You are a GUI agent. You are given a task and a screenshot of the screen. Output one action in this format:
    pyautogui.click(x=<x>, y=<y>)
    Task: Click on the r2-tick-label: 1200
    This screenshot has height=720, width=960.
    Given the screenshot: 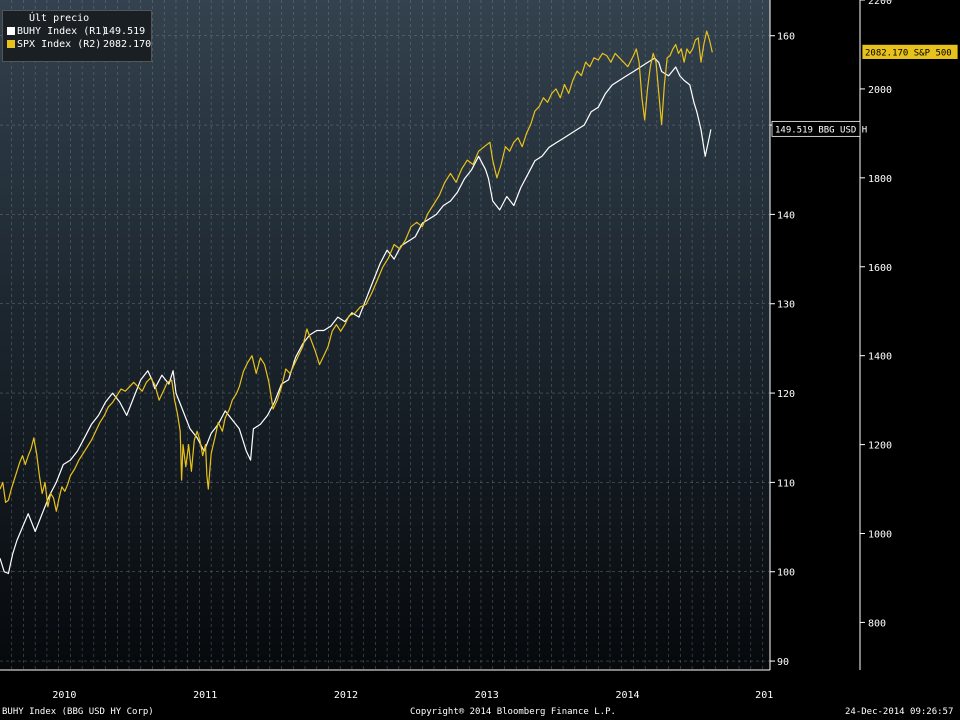 What is the action you would take?
    pyautogui.click(x=880, y=446)
    